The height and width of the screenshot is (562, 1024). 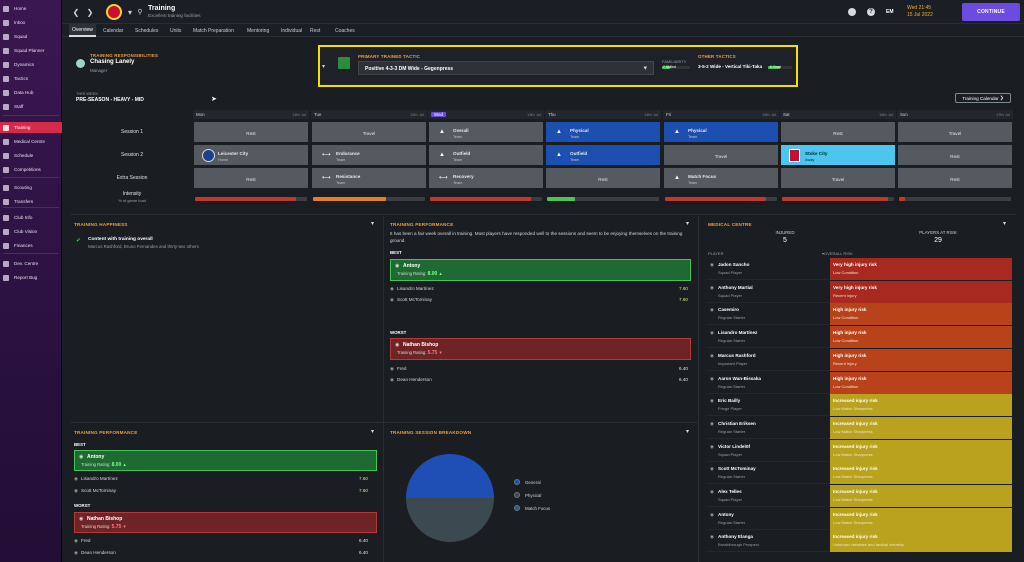 What do you see at coordinates (31, 187) in the screenshot?
I see `sidebar-item-scouting: Scouting` at bounding box center [31, 187].